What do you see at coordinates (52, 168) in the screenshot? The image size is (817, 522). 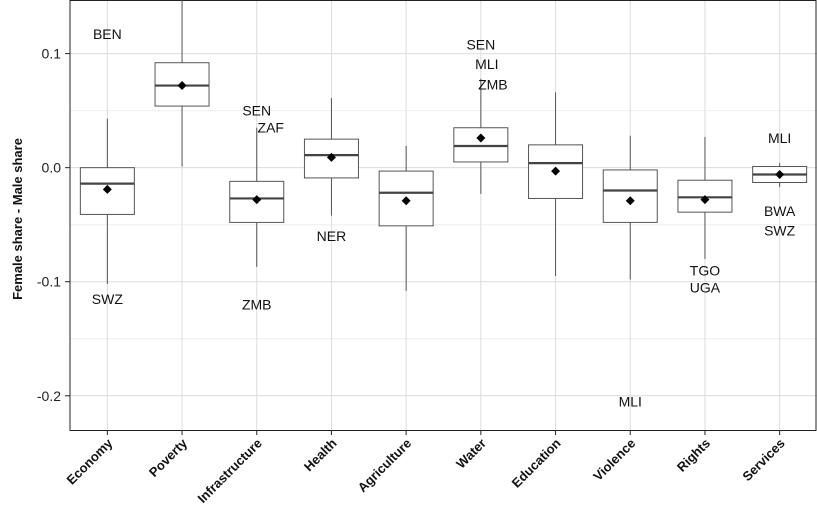 I see `y-tick-label: 0.0` at bounding box center [52, 168].